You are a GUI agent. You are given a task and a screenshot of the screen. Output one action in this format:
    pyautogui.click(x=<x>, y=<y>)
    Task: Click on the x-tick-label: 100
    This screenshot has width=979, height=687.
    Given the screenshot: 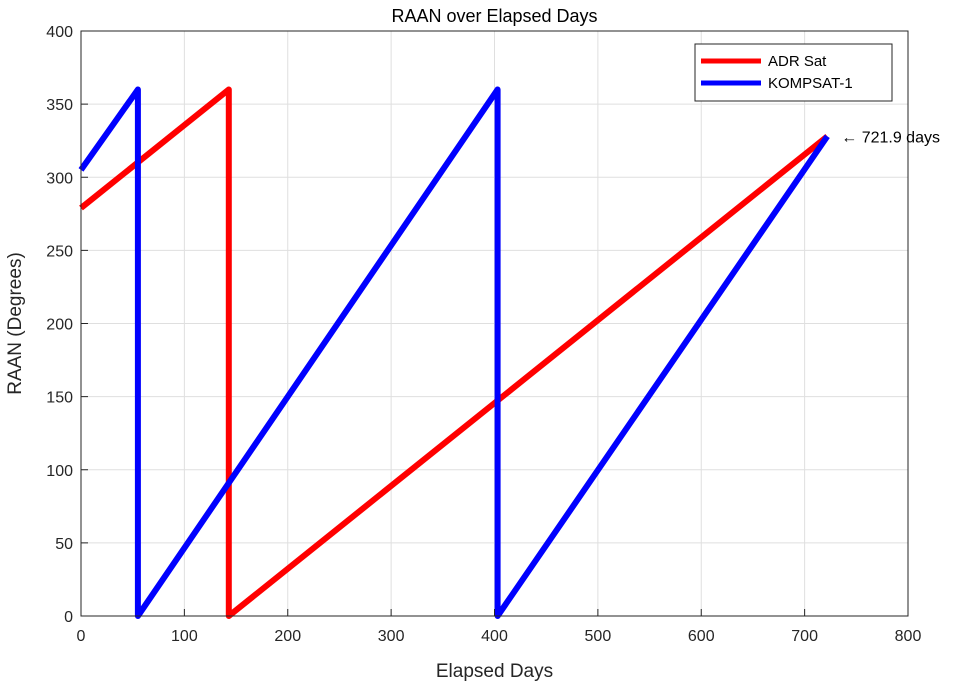 What is the action you would take?
    pyautogui.click(x=184, y=636)
    